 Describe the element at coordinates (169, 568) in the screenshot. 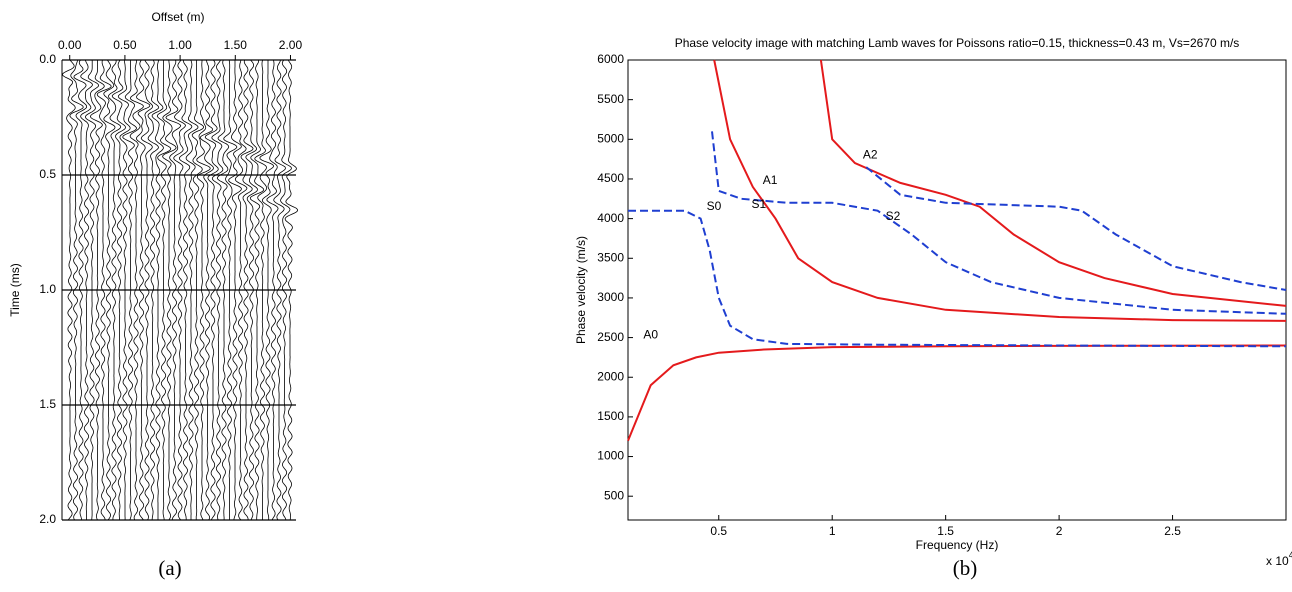

I see `caption: (a)` at that location.